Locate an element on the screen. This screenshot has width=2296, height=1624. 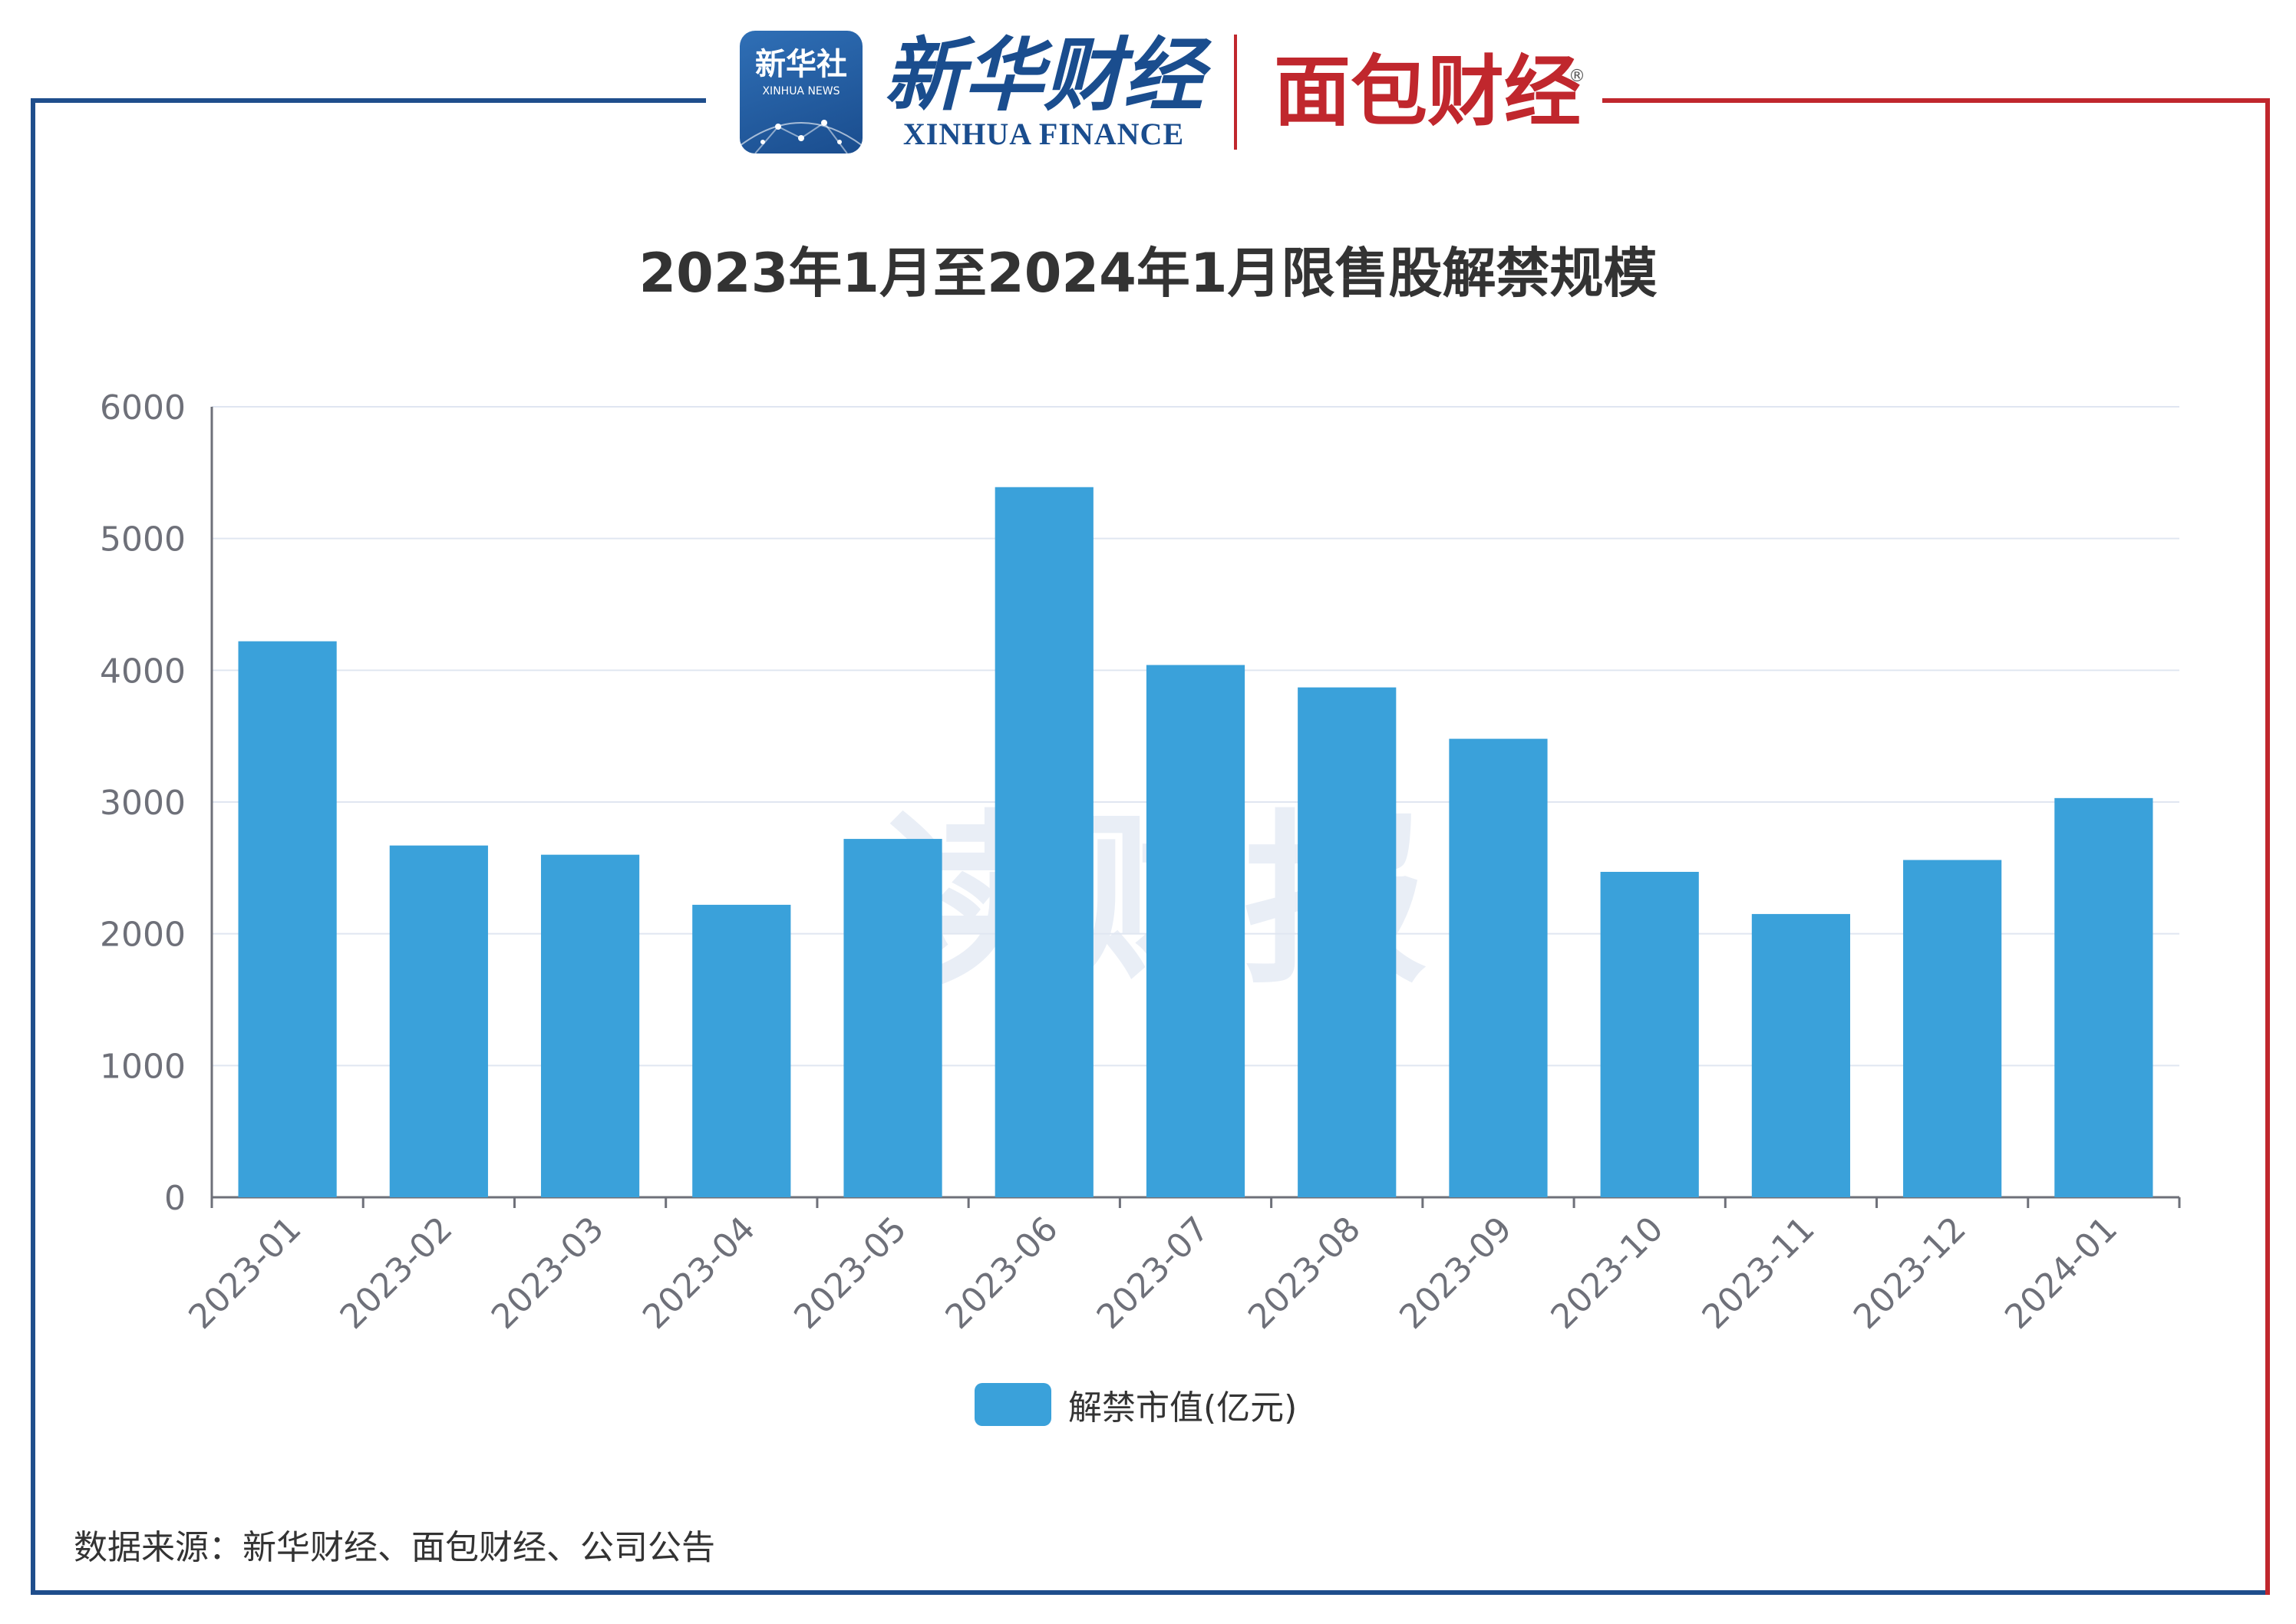
y-tick-label: 6000 is located at coordinates (143, 407).